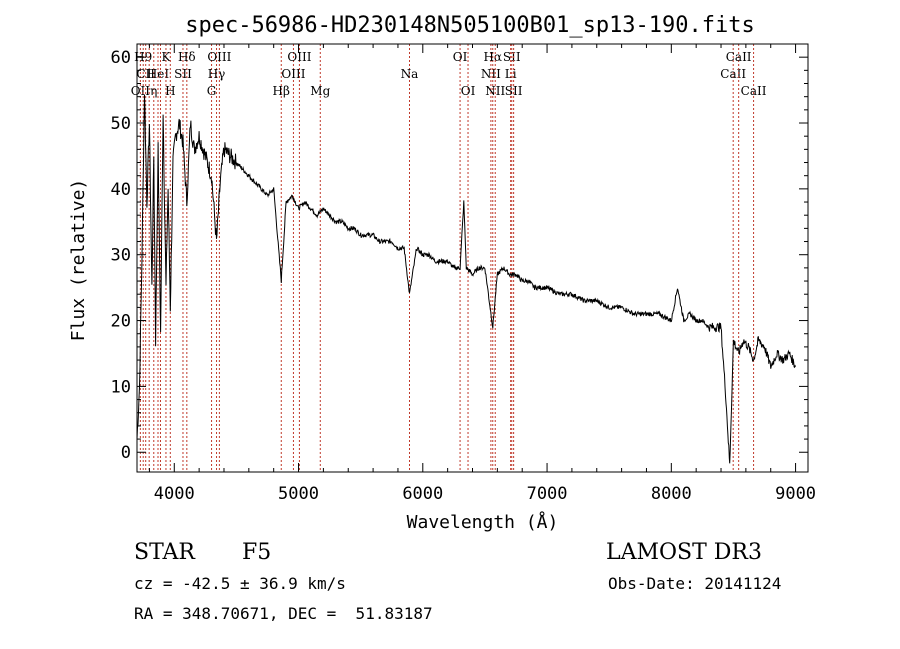 The image size is (900, 649). I want to click on spectral-line-label: Li, so click(511, 74).